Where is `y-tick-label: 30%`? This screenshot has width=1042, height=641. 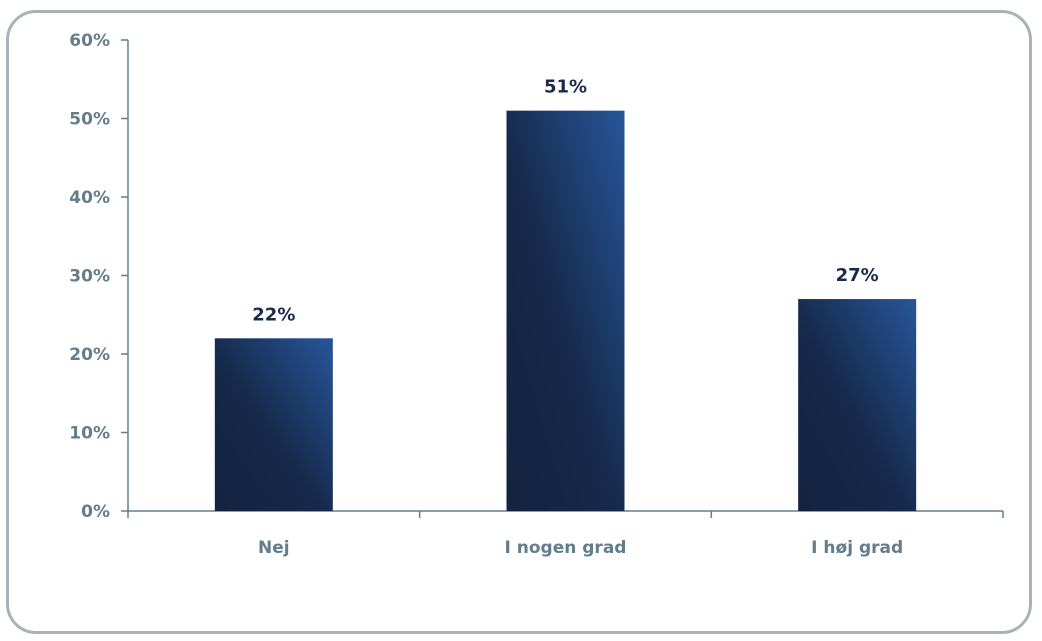 y-tick-label: 30% is located at coordinates (89, 277).